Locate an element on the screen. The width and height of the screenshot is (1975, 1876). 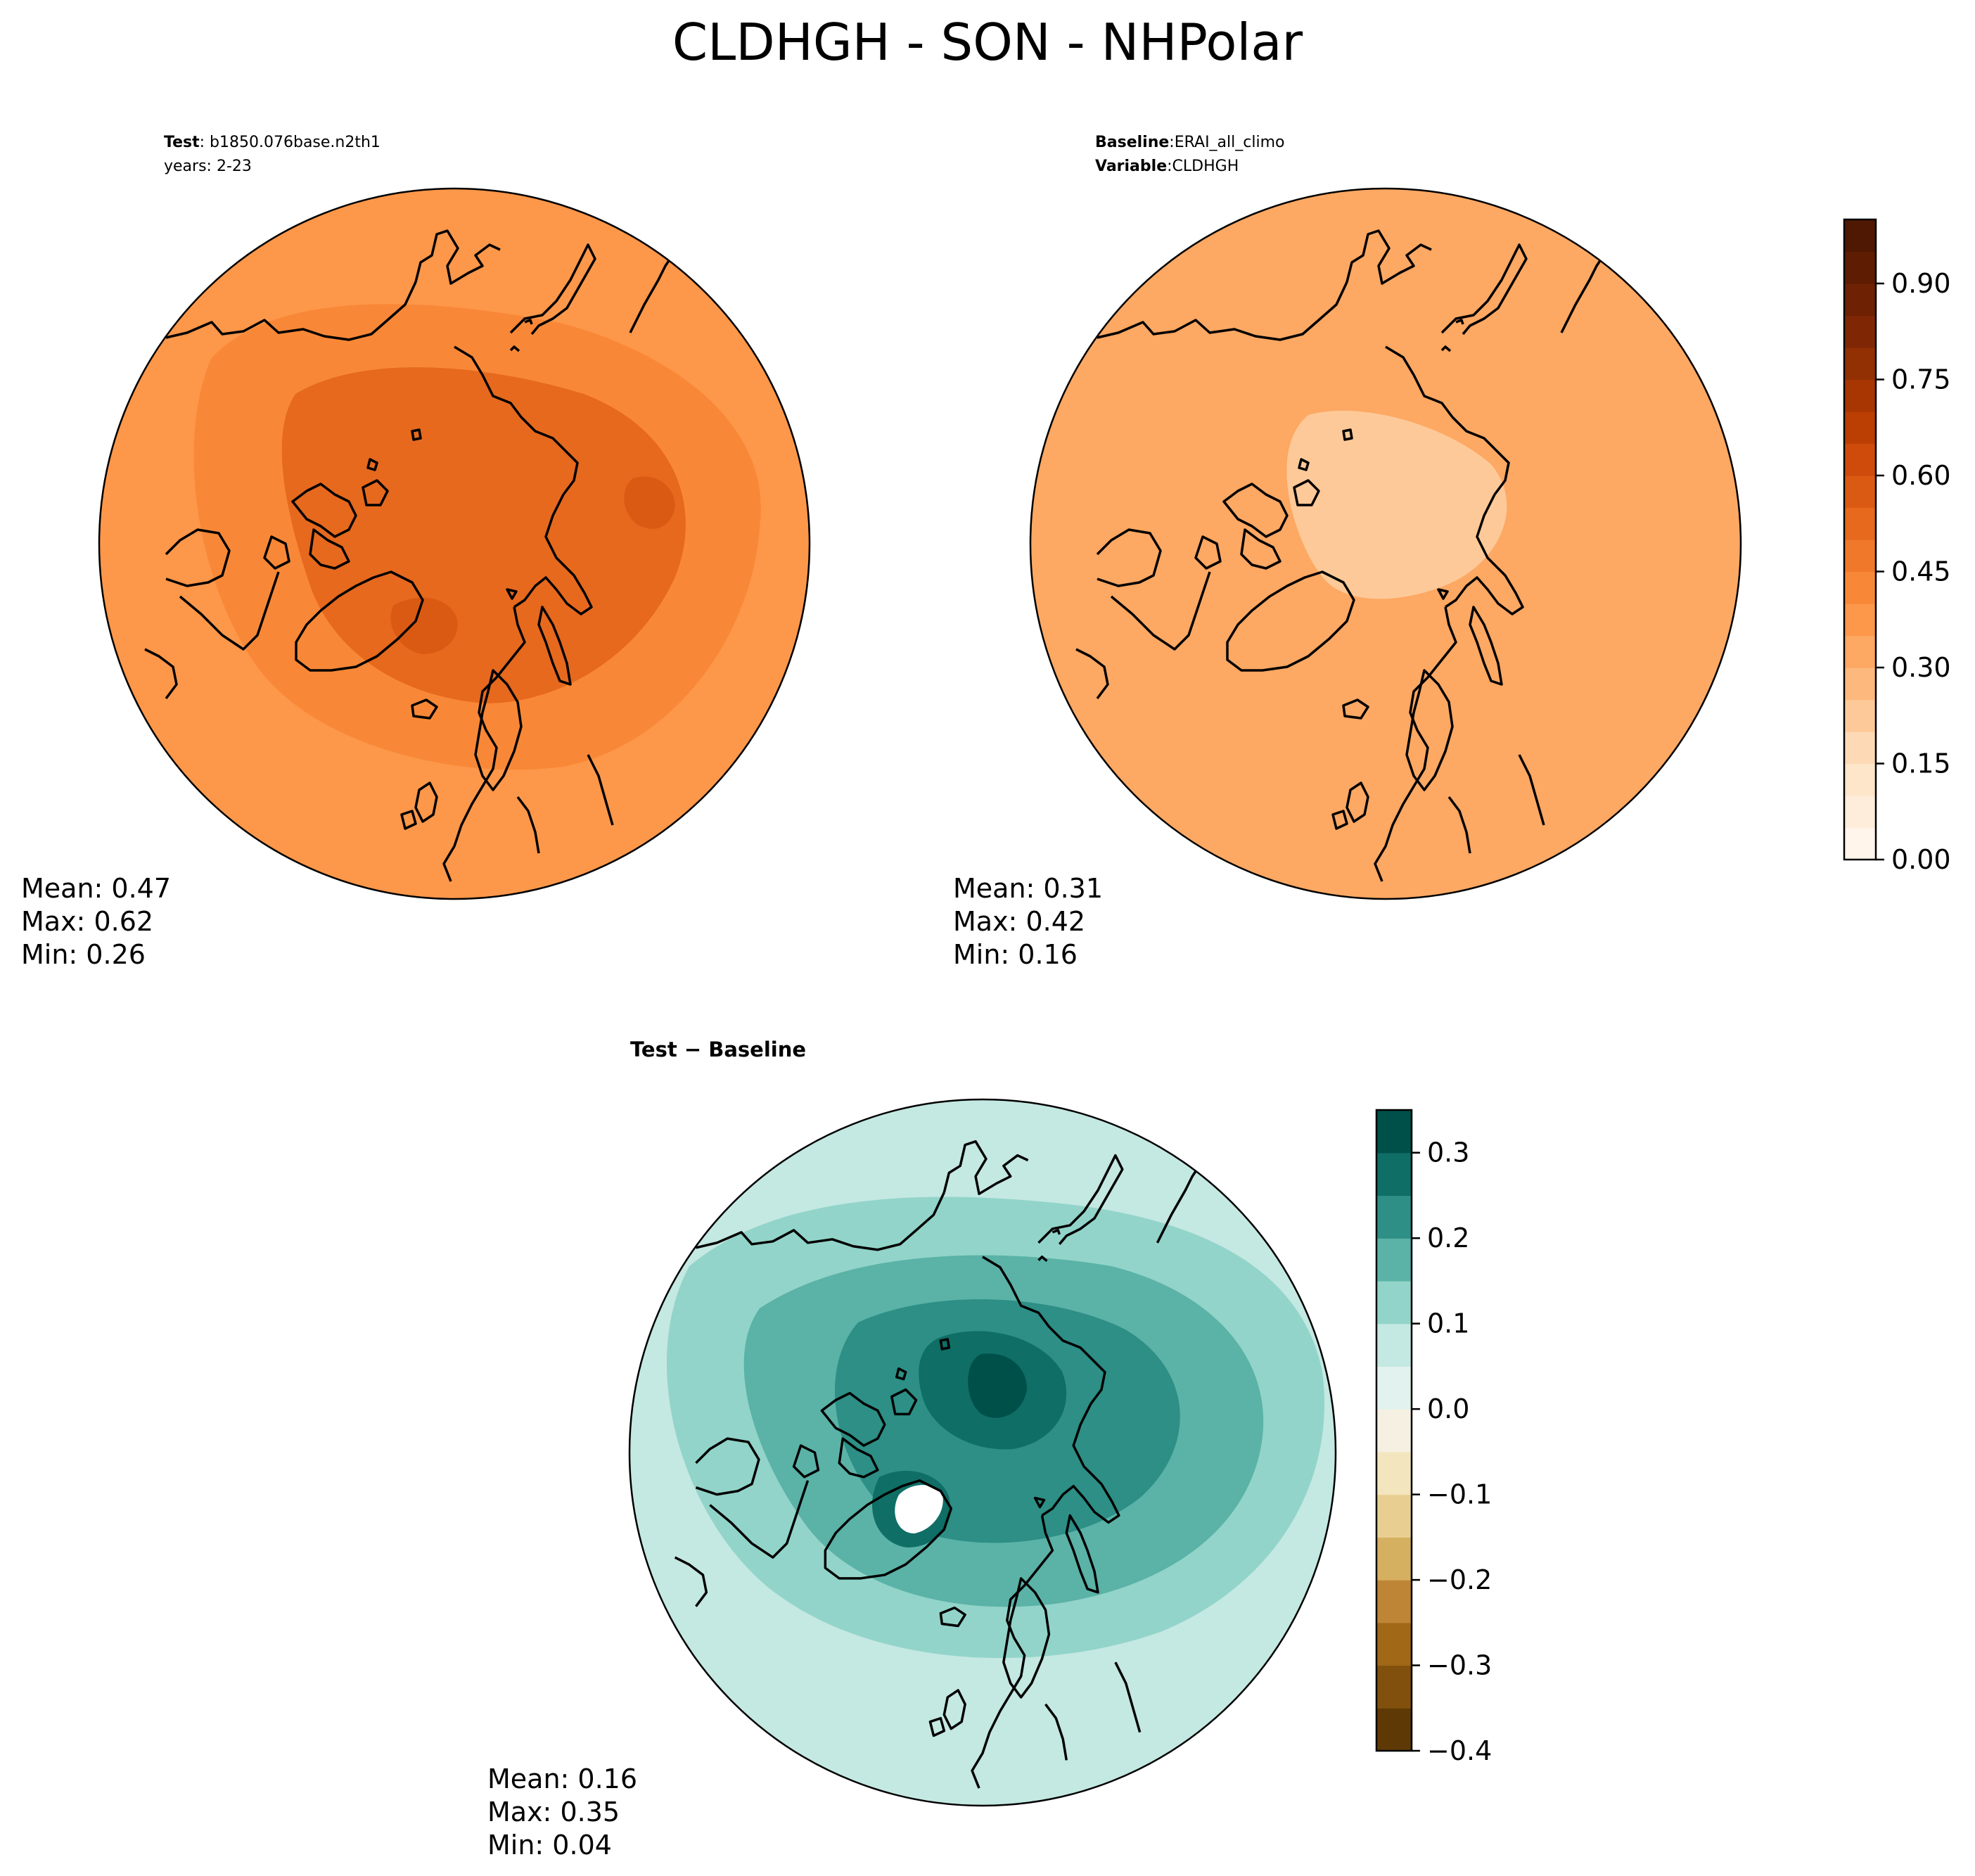
baseline-max: Max: 0.42 is located at coordinates (1019, 921).